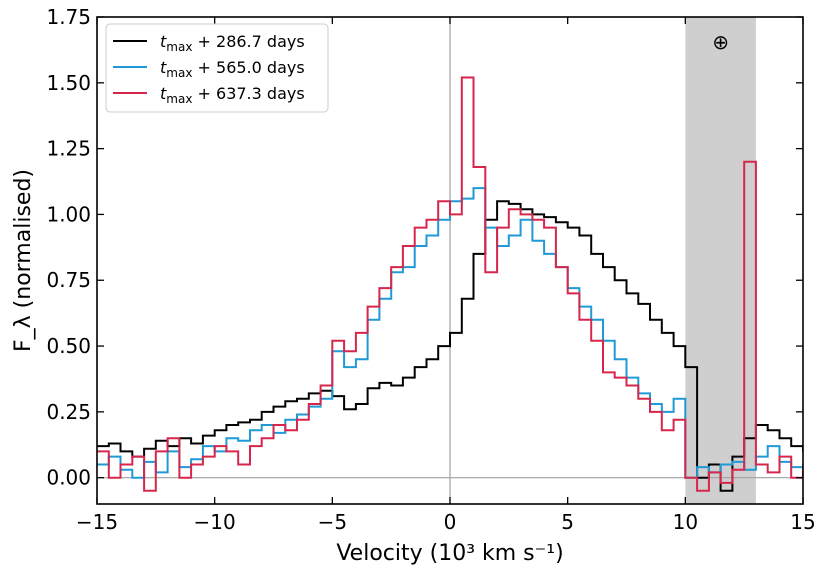 The image size is (830, 575). Describe the element at coordinates (68, 83) in the screenshot. I see `y-tick-label: 1.50` at that location.